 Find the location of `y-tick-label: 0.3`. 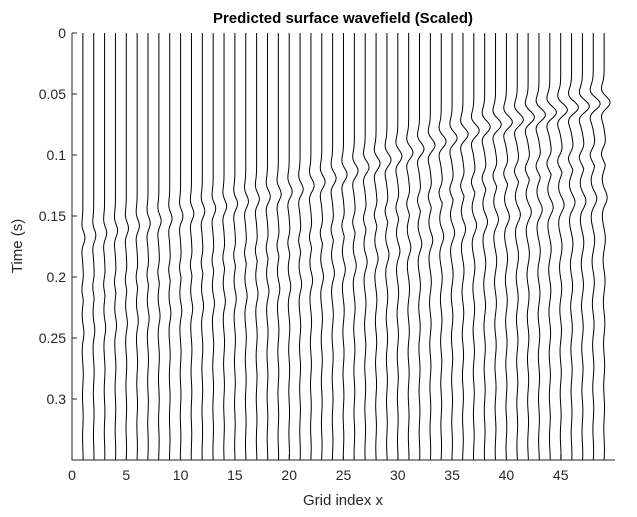

y-tick-label: 0.3 is located at coordinates (57, 399).